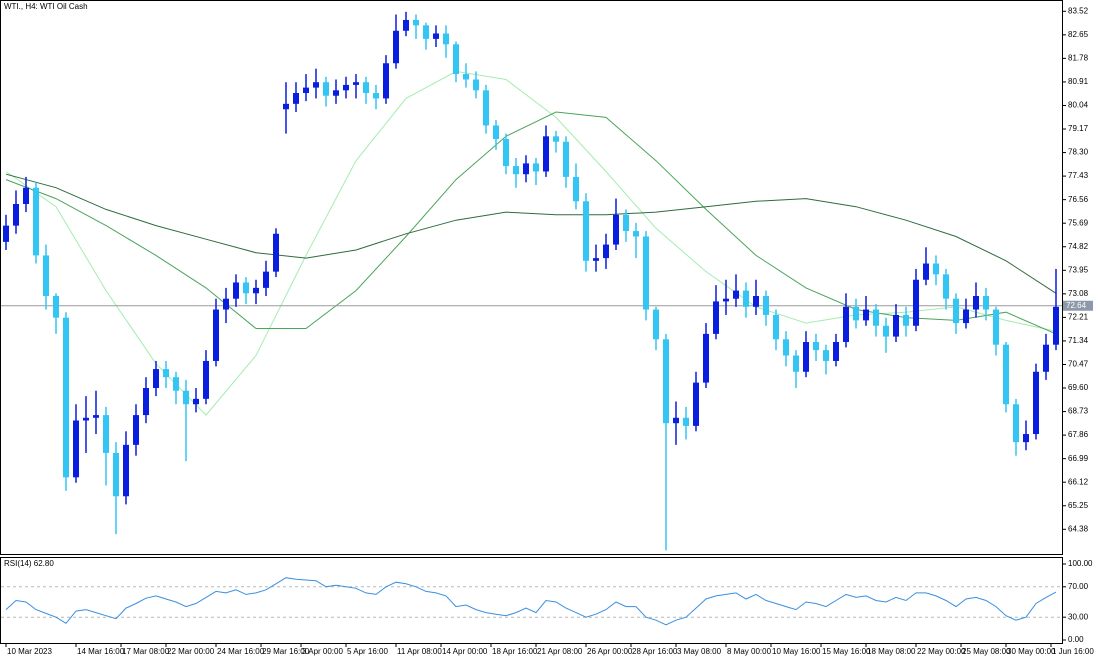 This screenshot has height=660, width=1100. What do you see at coordinates (46, 6) in the screenshot?
I see `chart-title: WTI., H4: WTI Oil Cash` at bounding box center [46, 6].